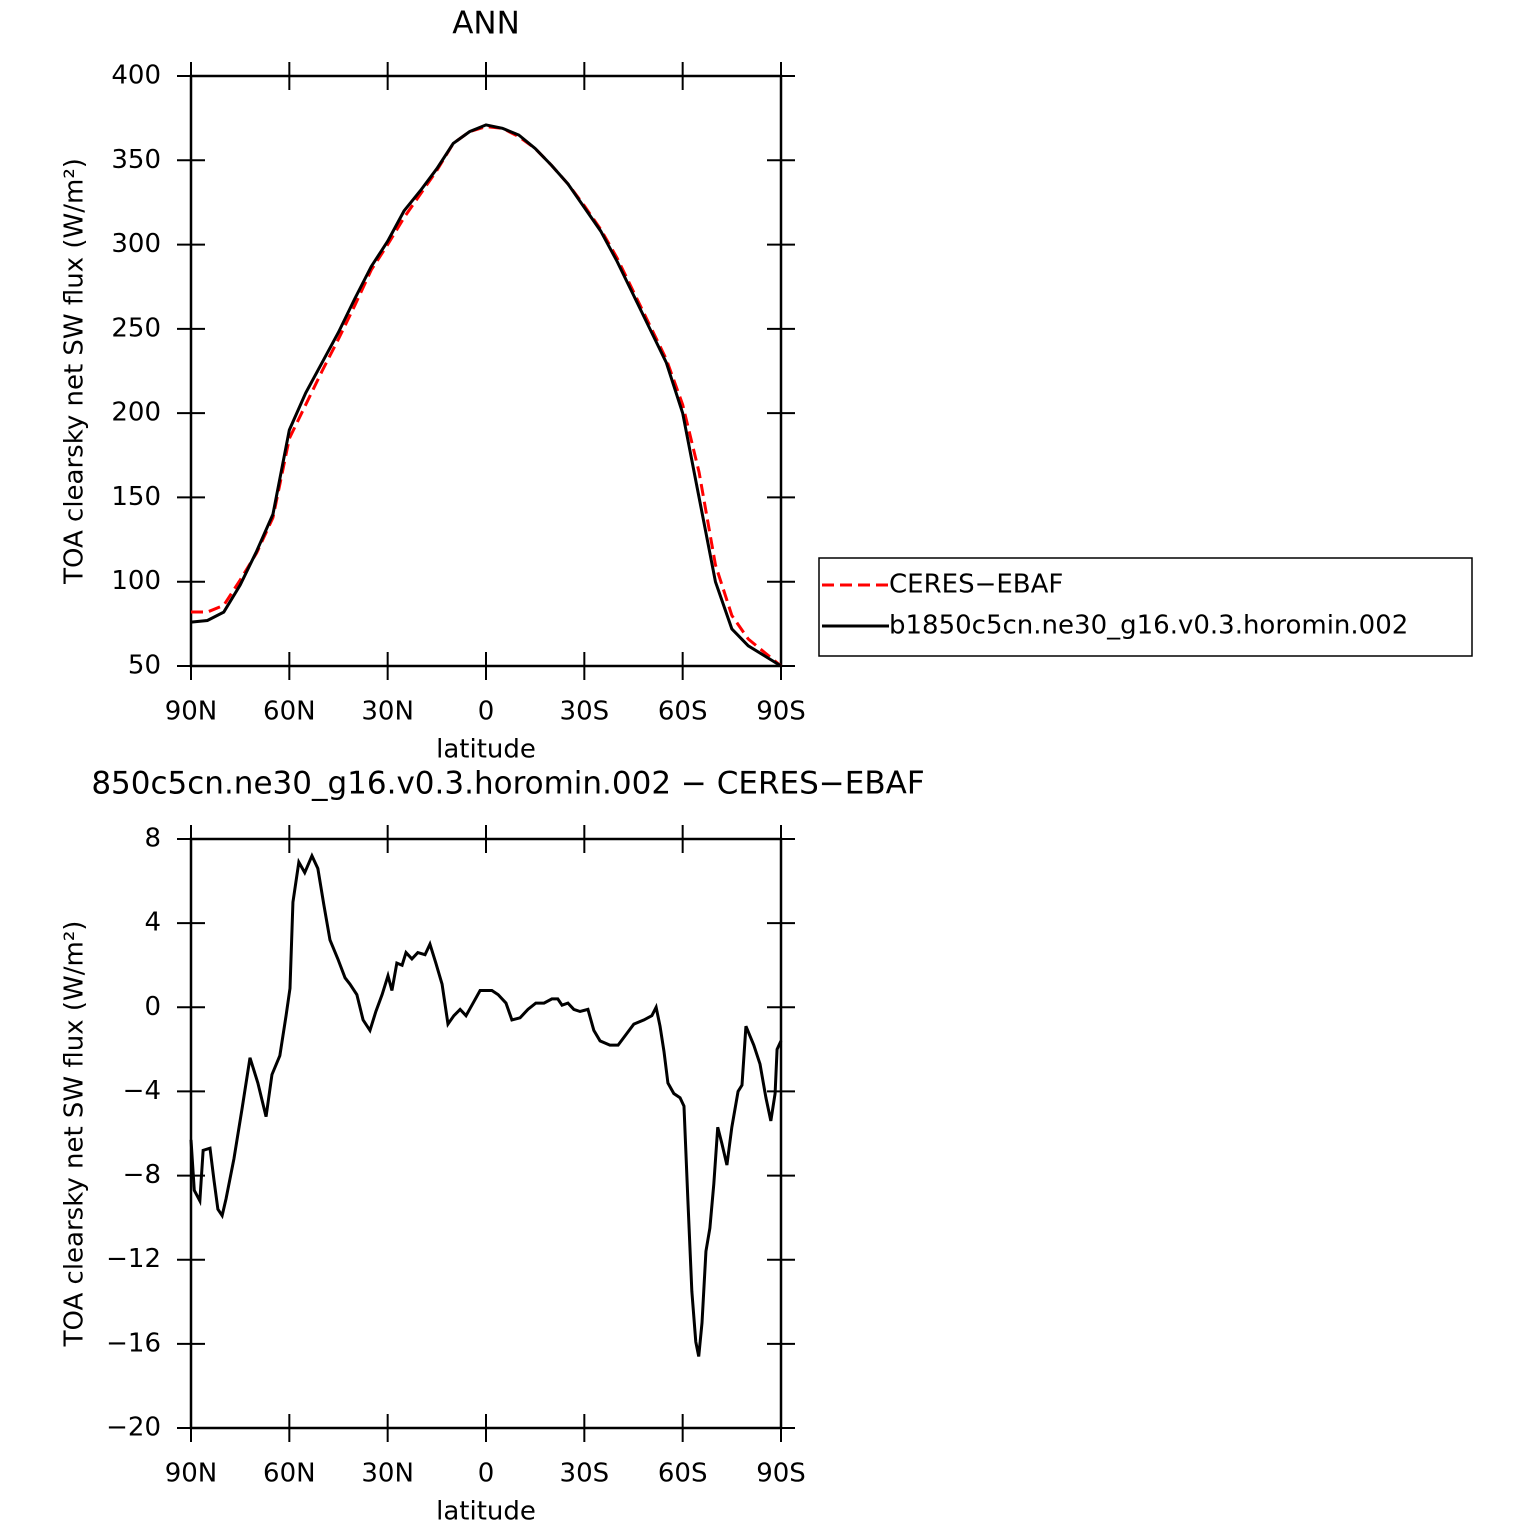 This screenshot has height=1539, width=1535. What do you see at coordinates (133, 1343) in the screenshot?
I see `y-tick-label: −16` at bounding box center [133, 1343].